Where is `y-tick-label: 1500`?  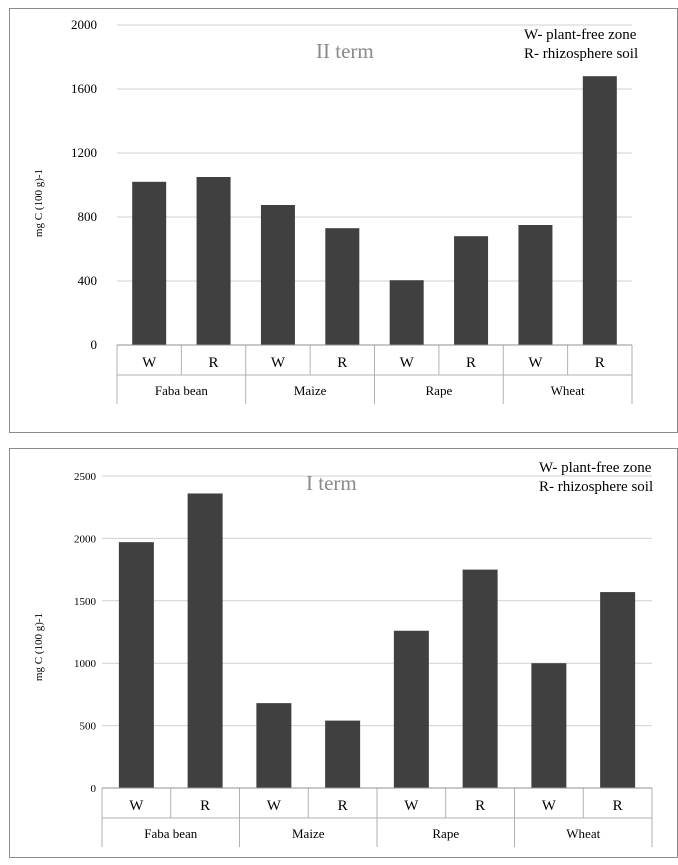 y-tick-label: 1500 is located at coordinates (85, 602).